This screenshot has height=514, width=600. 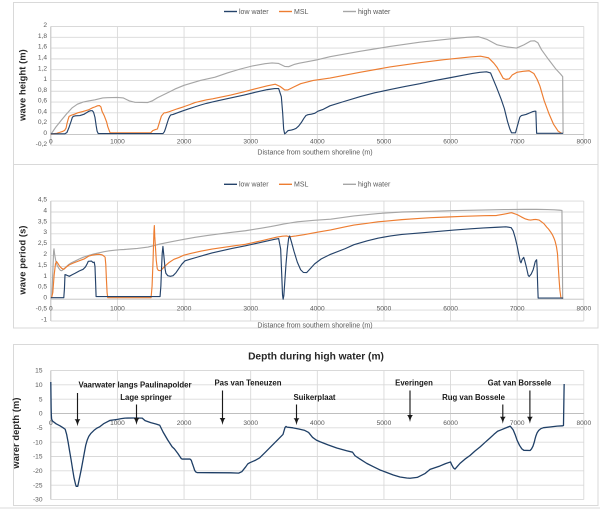 What do you see at coordinates (42, 68) in the screenshot?
I see `svg-text: 1,2` at bounding box center [42, 68].